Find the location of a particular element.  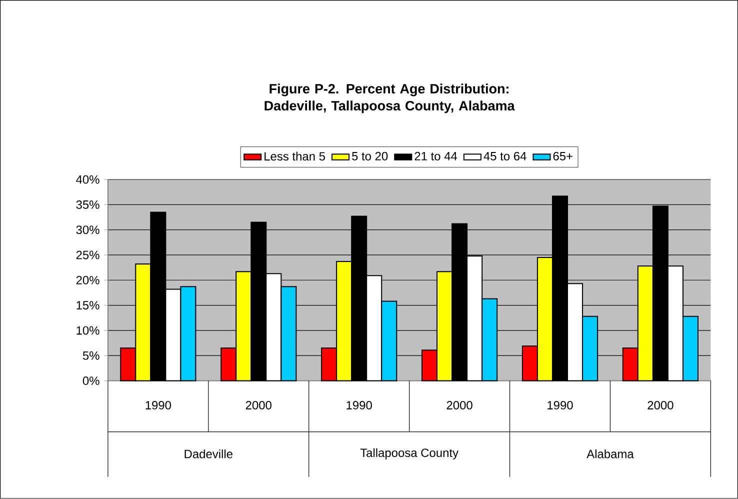

legend-label: 5 to 20 is located at coordinates (370, 156).